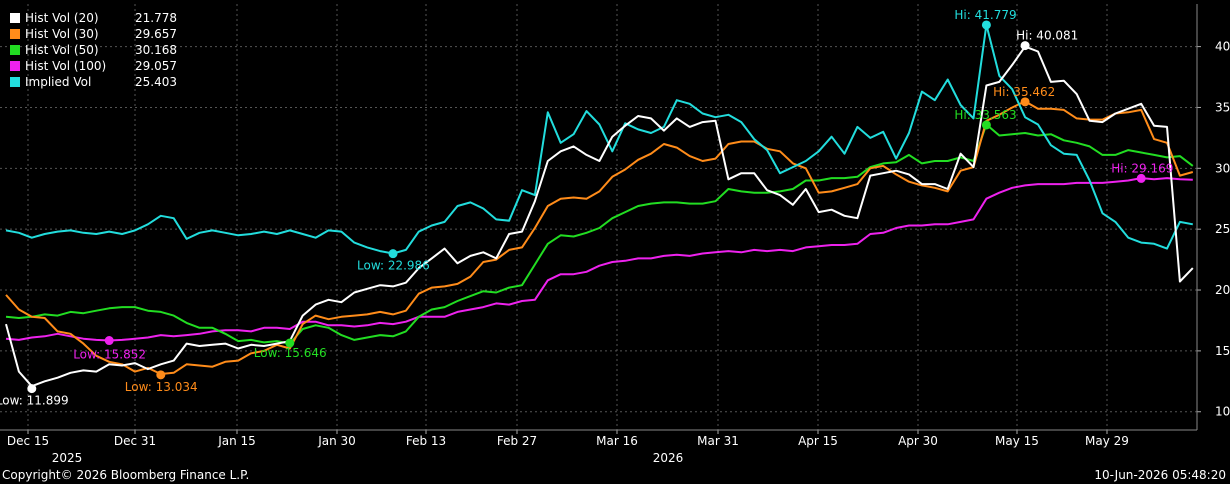 The height and width of the screenshot is (484, 1230). I want to click on x-tick-label: Jan 15, so click(236, 441).